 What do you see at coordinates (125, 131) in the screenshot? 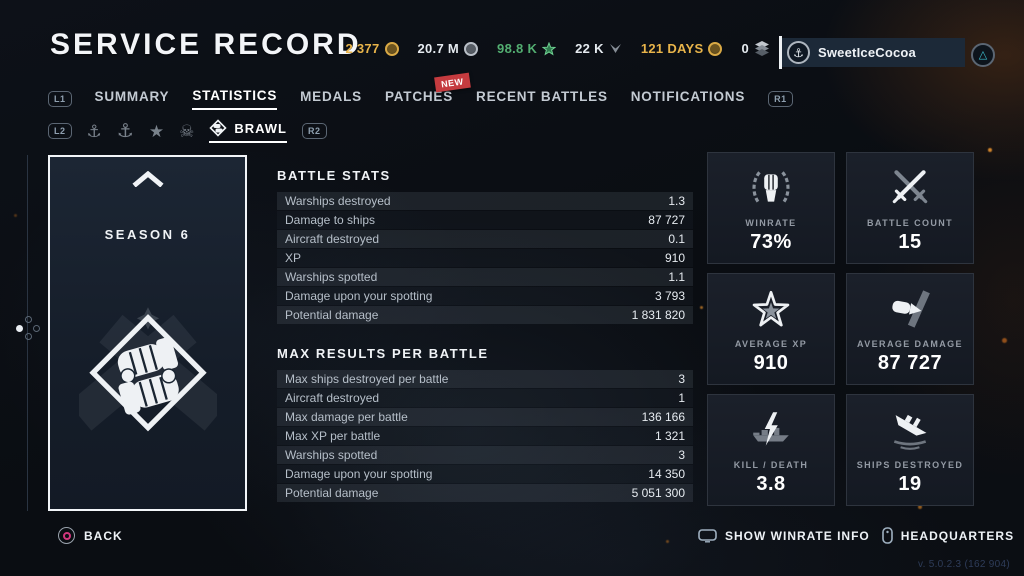
I see `fouled-anchor-icon: ⚓` at bounding box center [125, 131].